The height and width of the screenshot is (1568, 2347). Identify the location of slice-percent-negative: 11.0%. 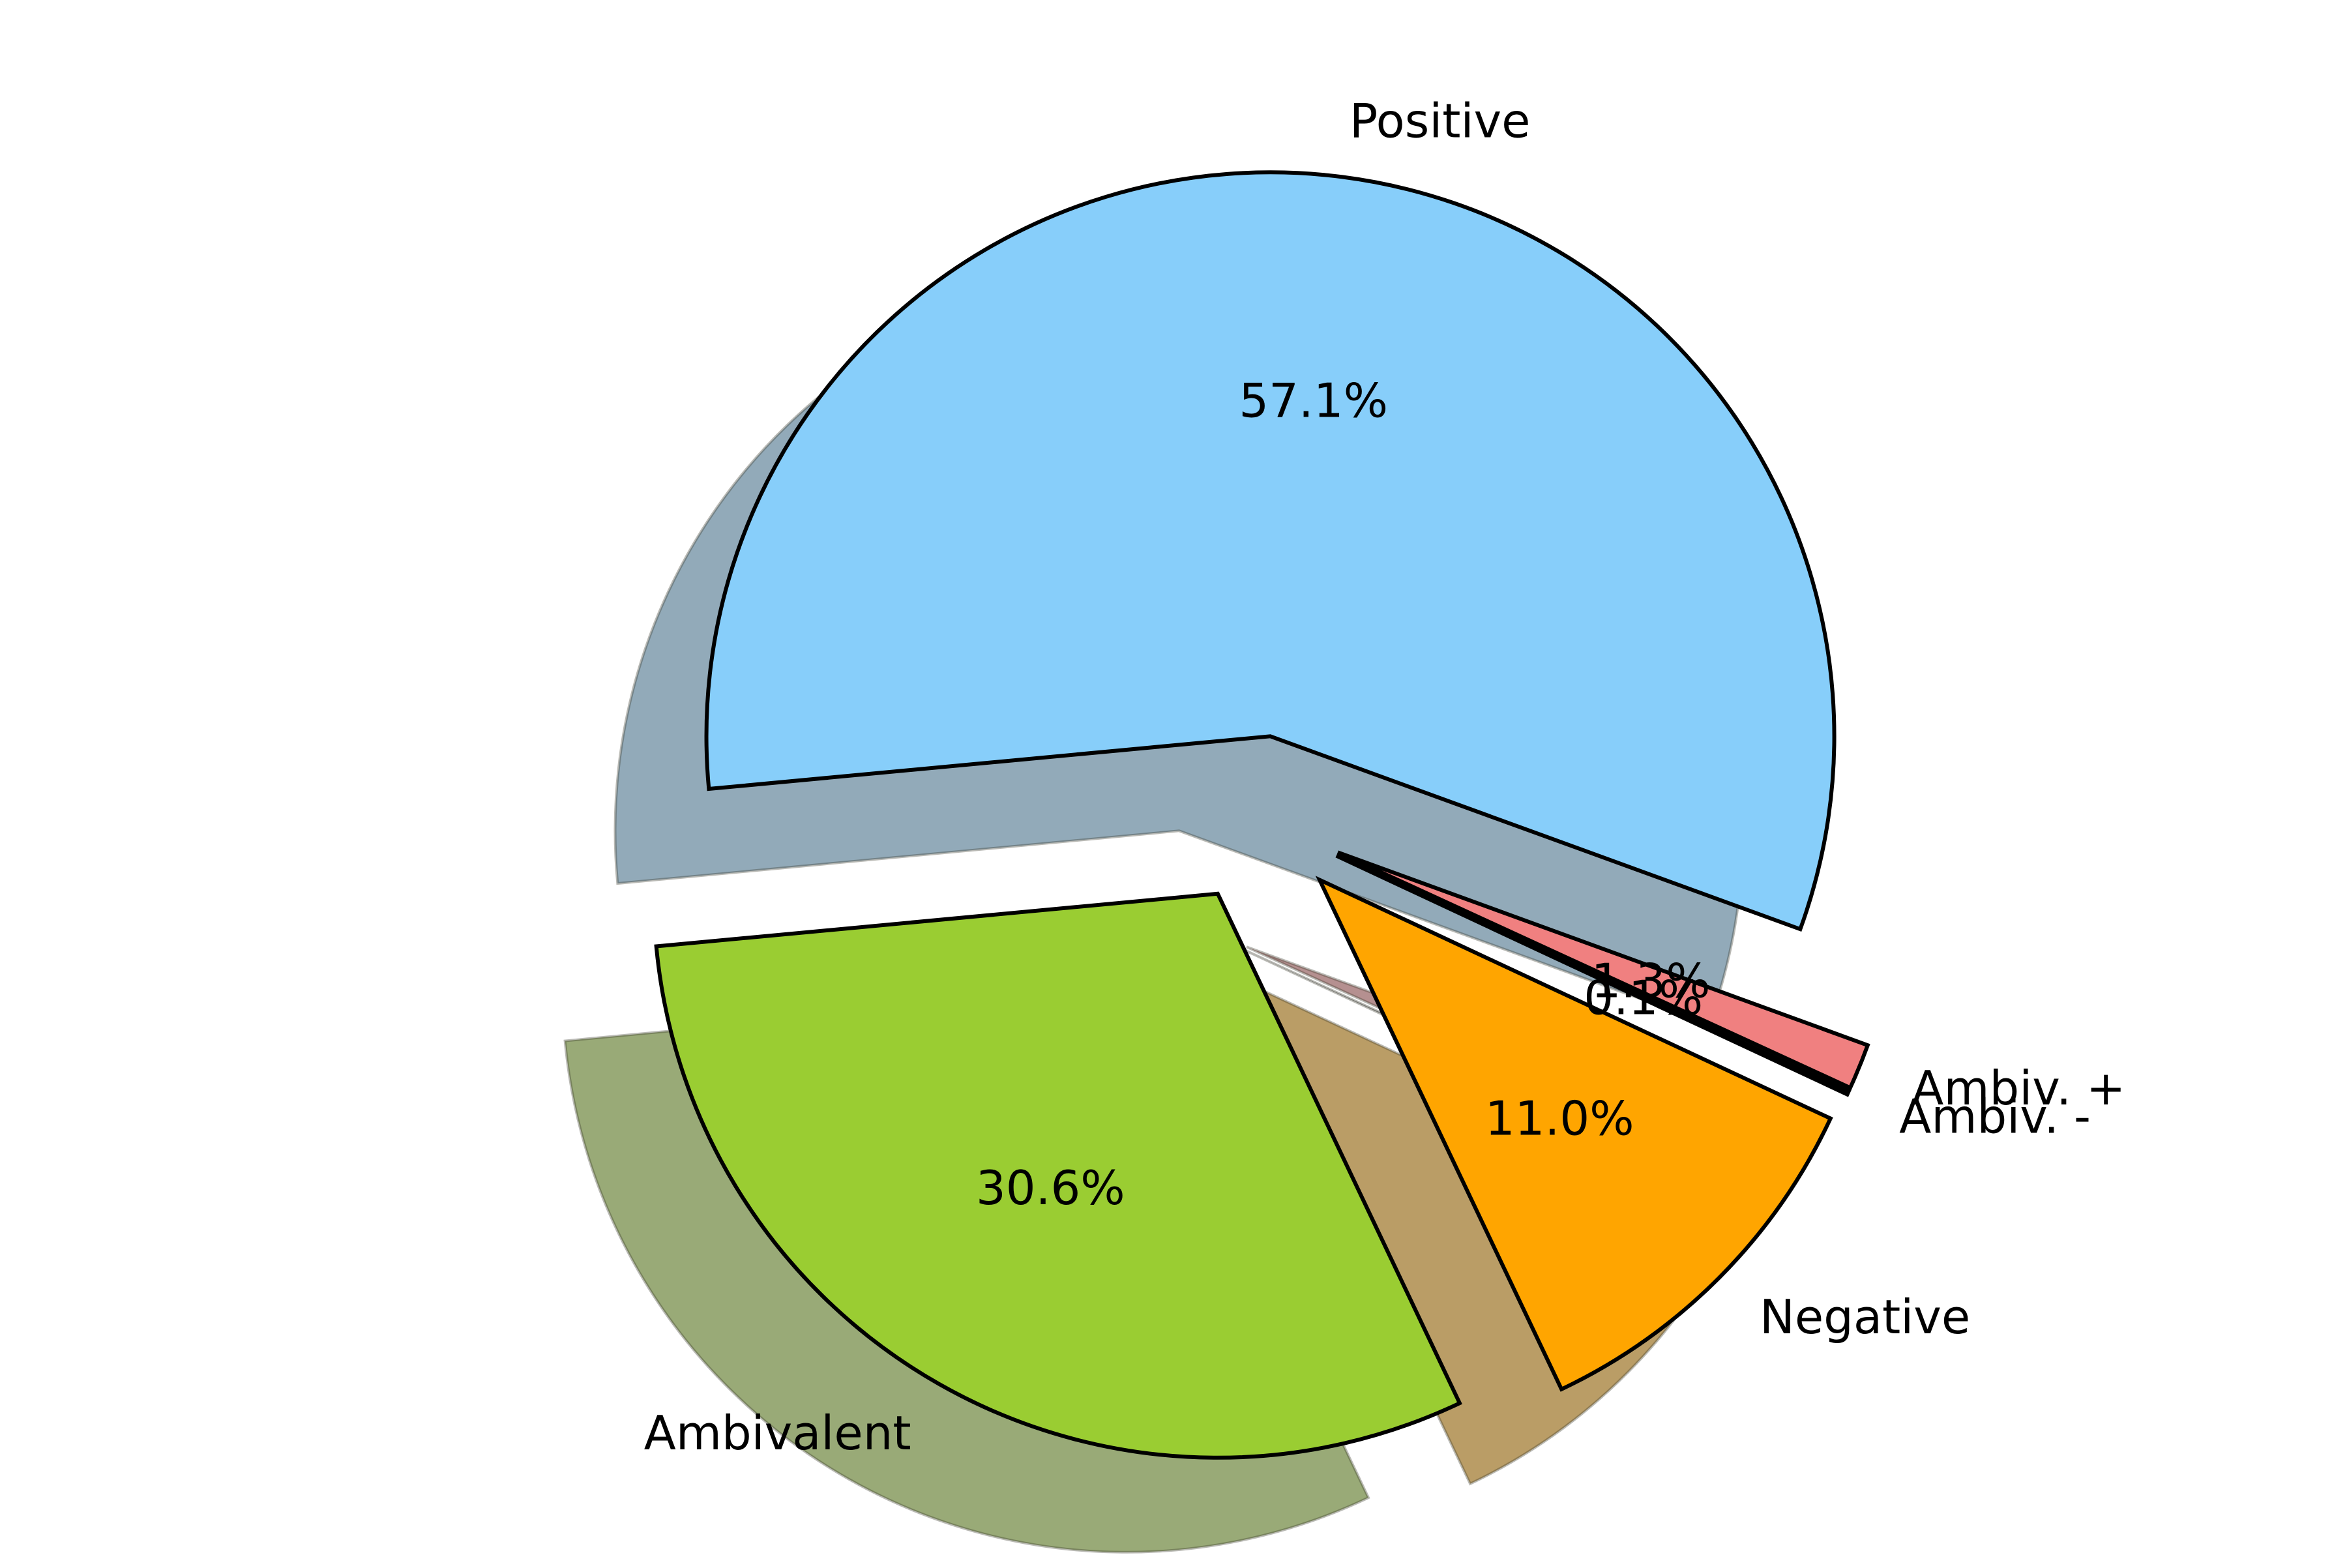
(1559, 1118).